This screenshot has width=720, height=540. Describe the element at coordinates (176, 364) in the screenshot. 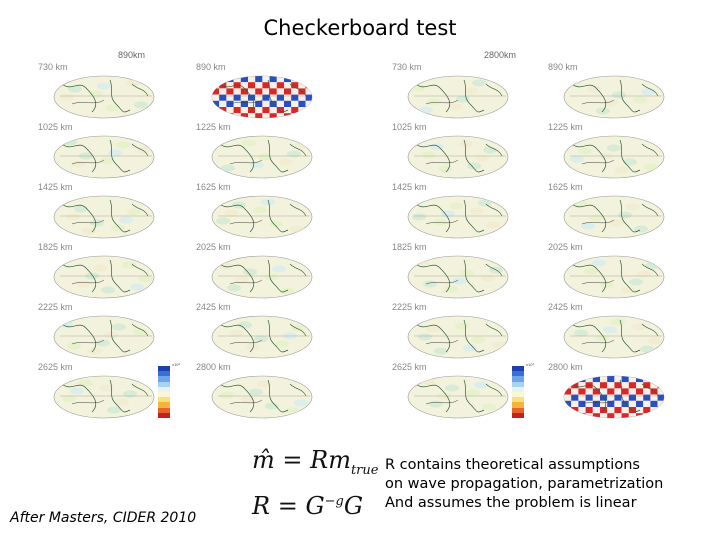

I see `colorbar-left-exponent: x10³` at that location.